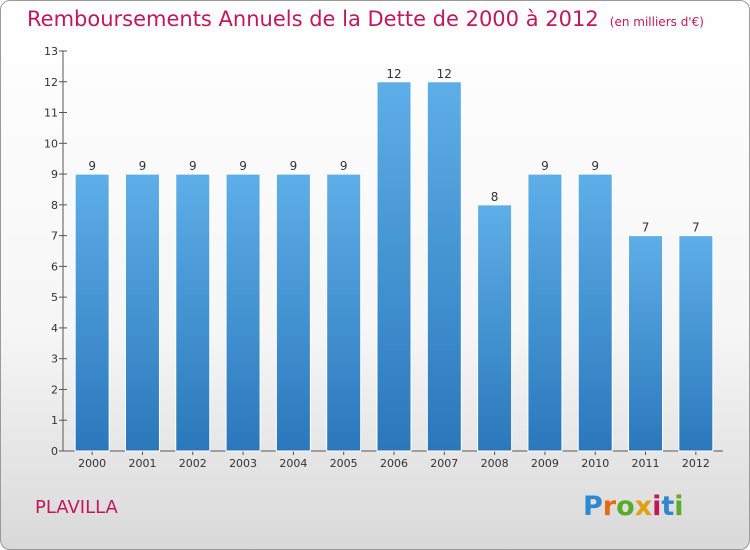 Image resolution: width=750 pixels, height=550 pixels. What do you see at coordinates (51, 82) in the screenshot?
I see `y-tick-label: 12` at bounding box center [51, 82].